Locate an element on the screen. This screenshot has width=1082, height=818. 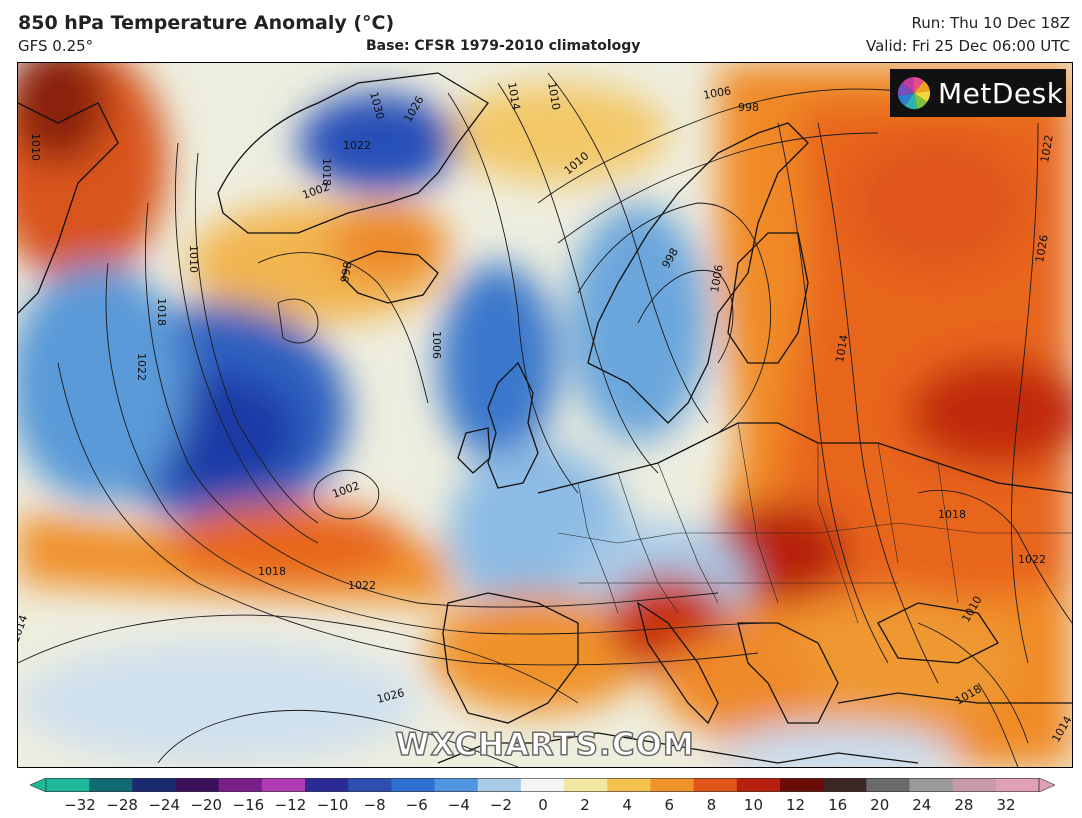
colorbar-tick-label: −12 is located at coordinates (290, 805).